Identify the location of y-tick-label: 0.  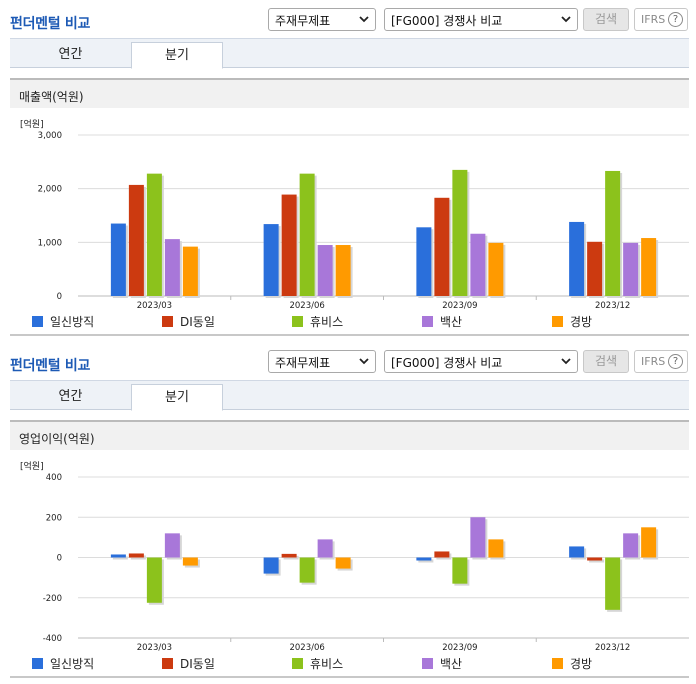
(59, 297).